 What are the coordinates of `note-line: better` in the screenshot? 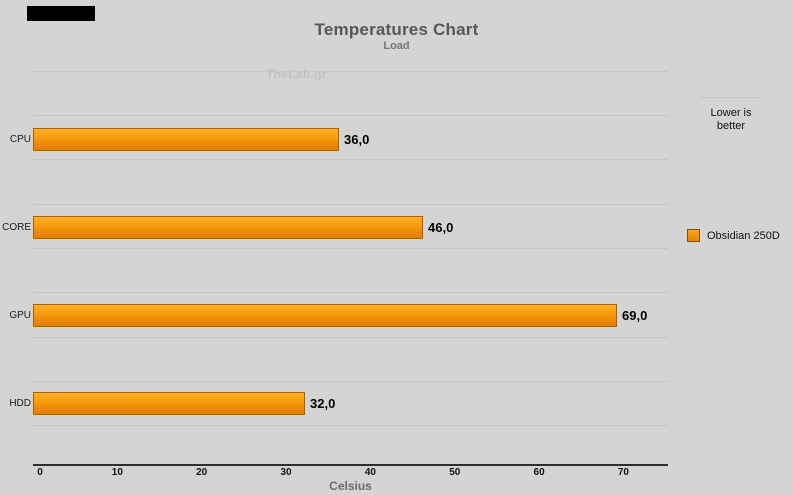 It's located at (731, 126).